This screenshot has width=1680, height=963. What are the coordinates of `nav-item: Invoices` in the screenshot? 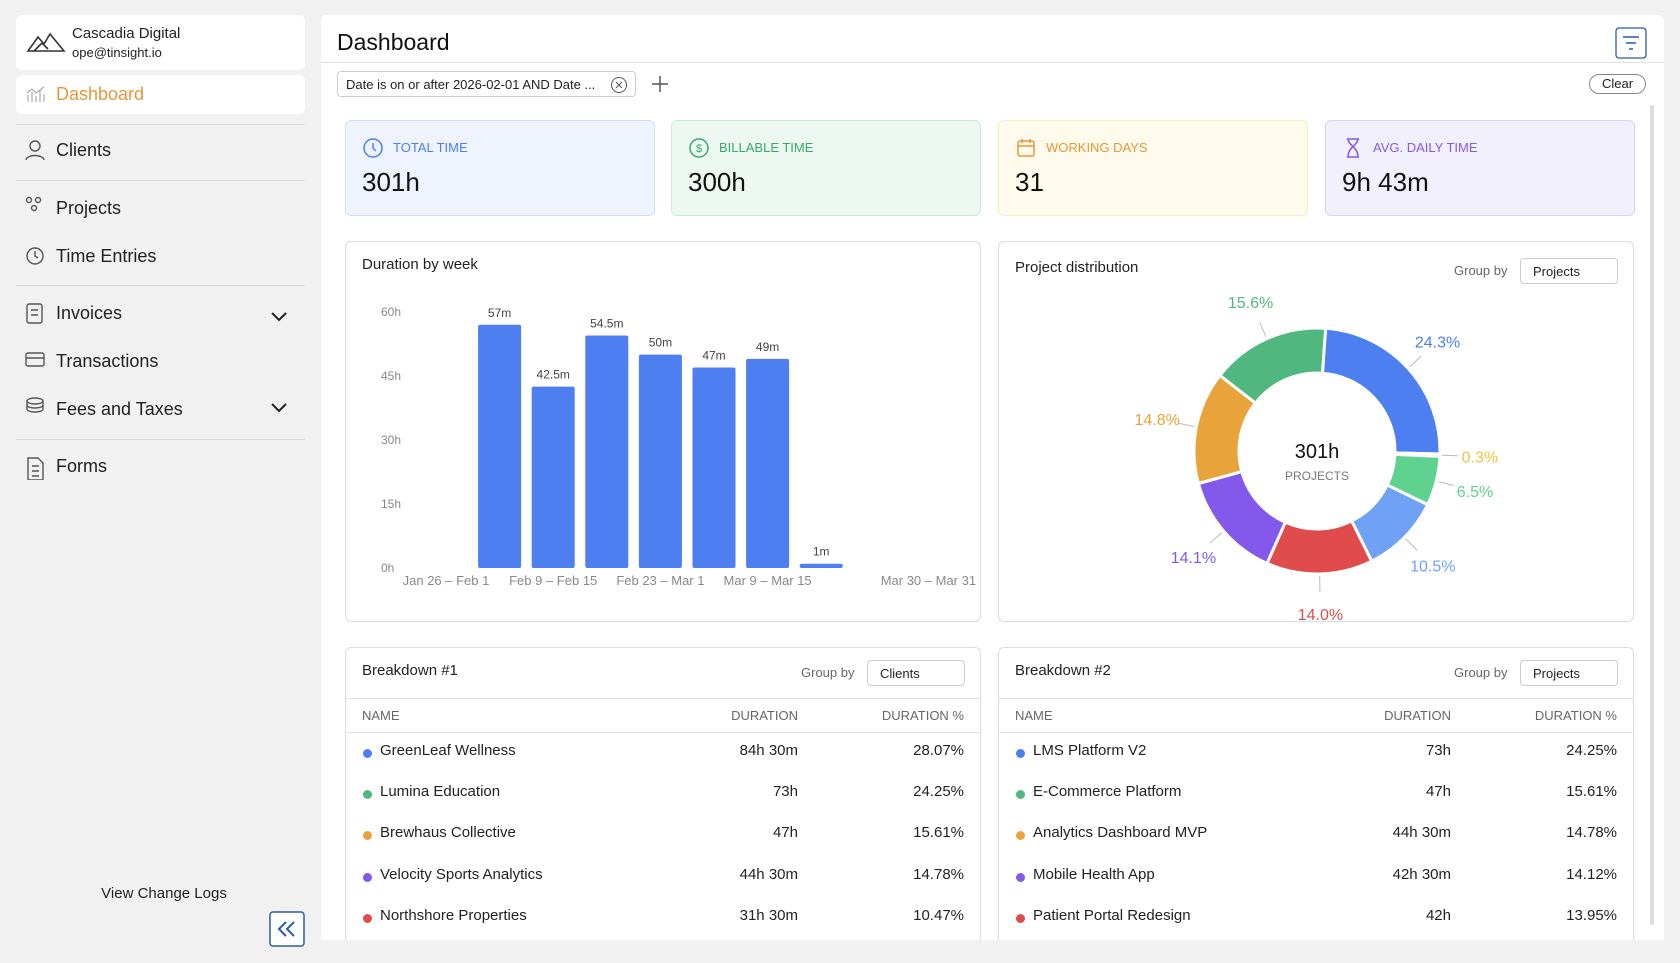 It's located at (89, 313).